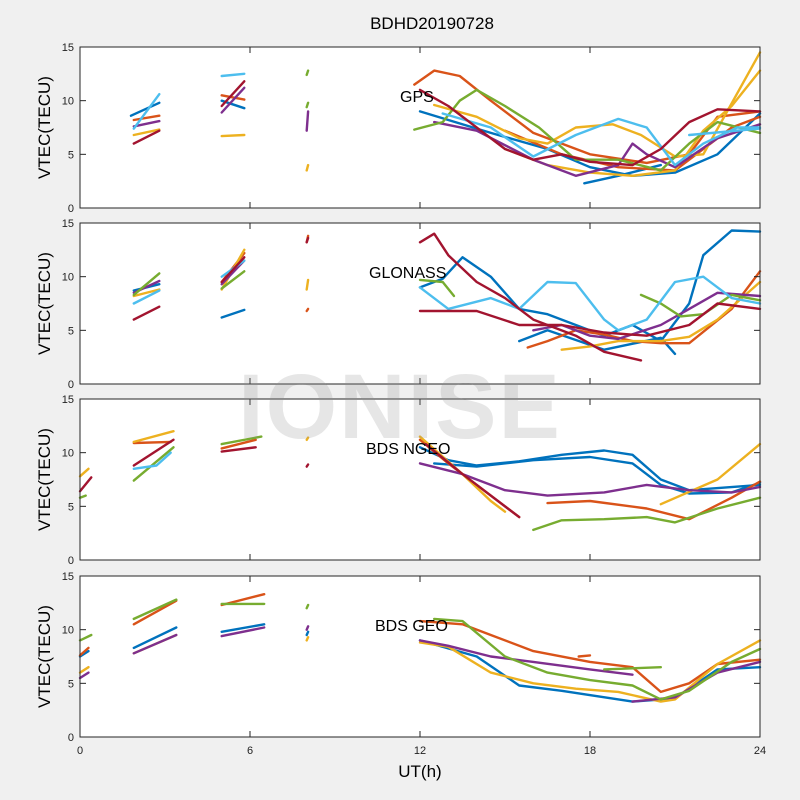 The image size is (800, 800). I want to click on x-tick-label: 0, so click(80, 751).